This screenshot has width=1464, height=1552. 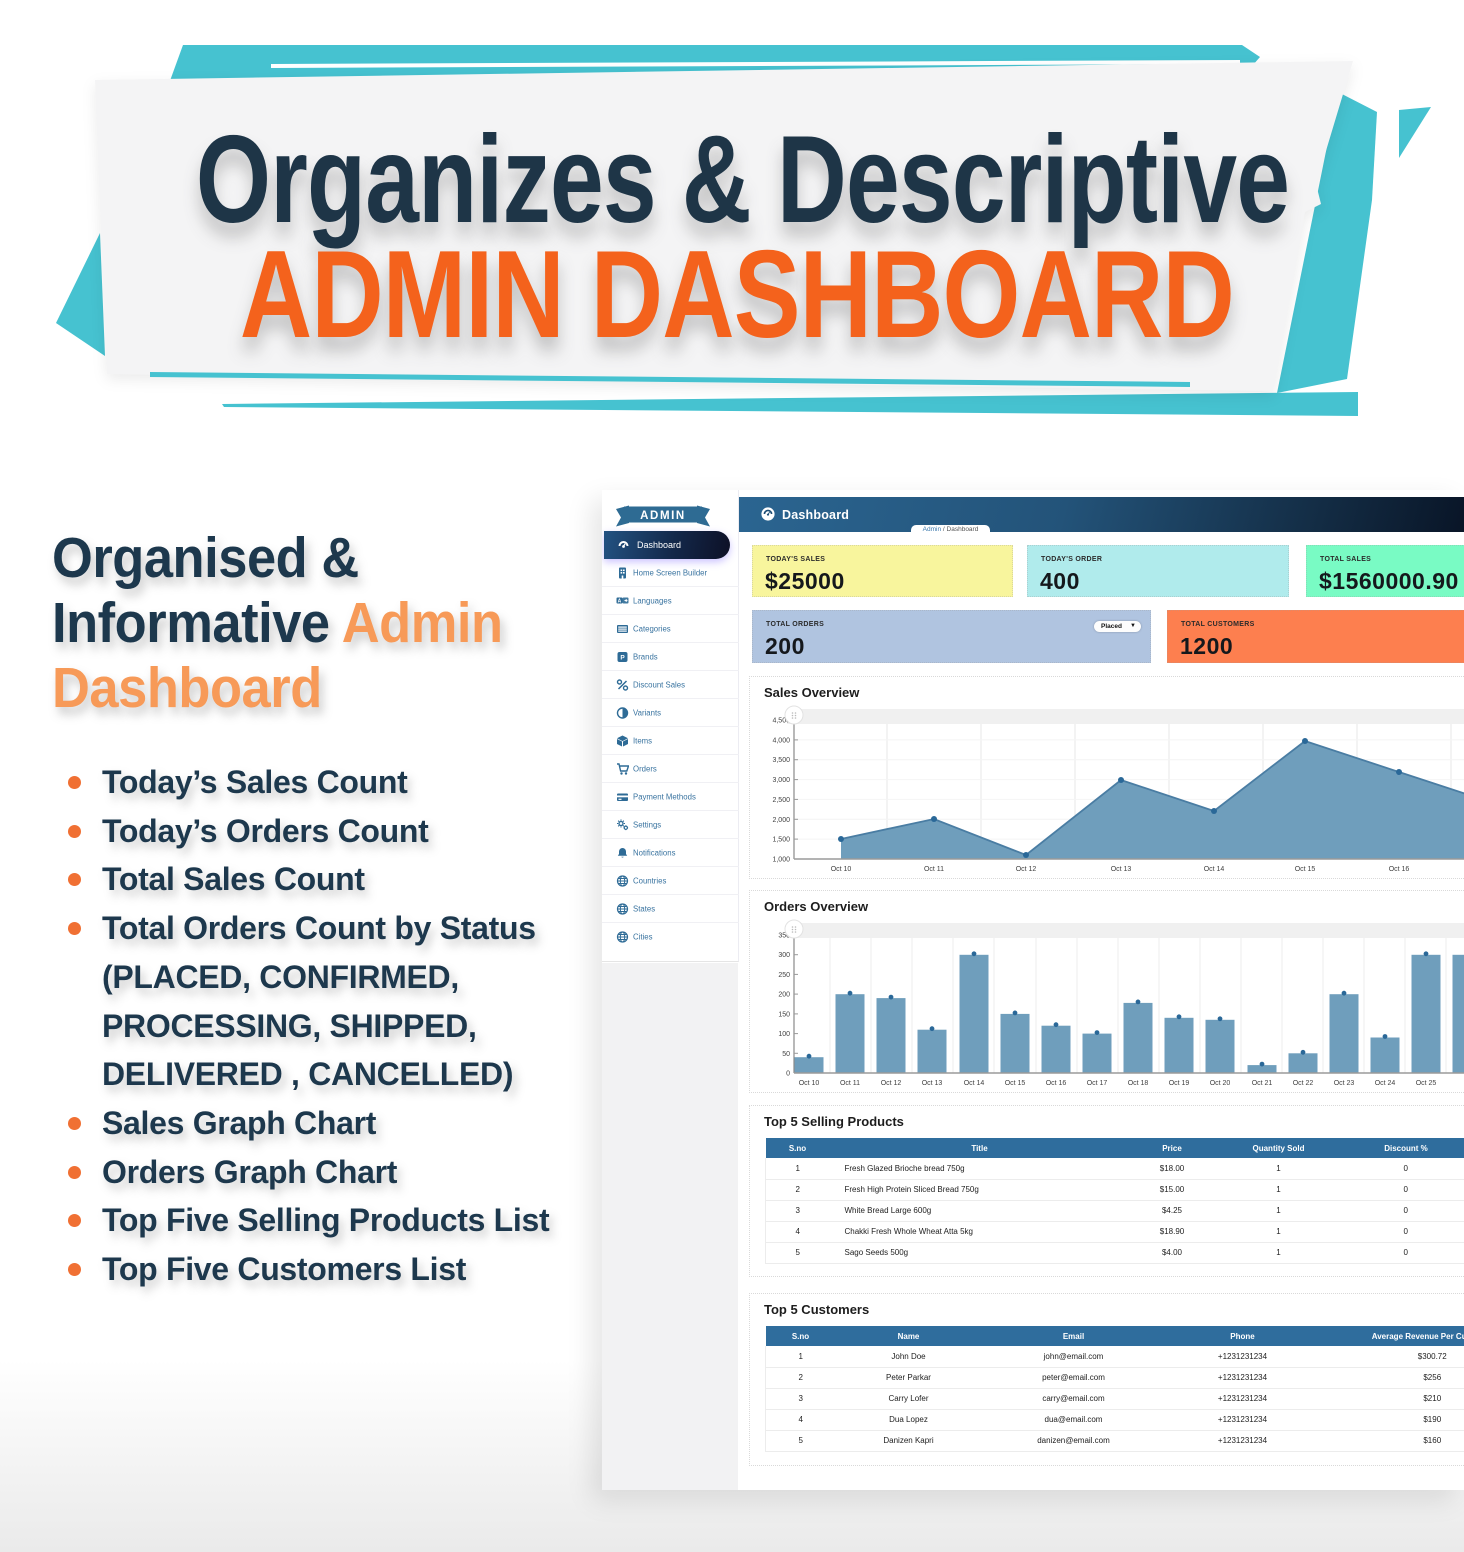 I want to click on svg-text: Oct 19, so click(x=1179, y=1083).